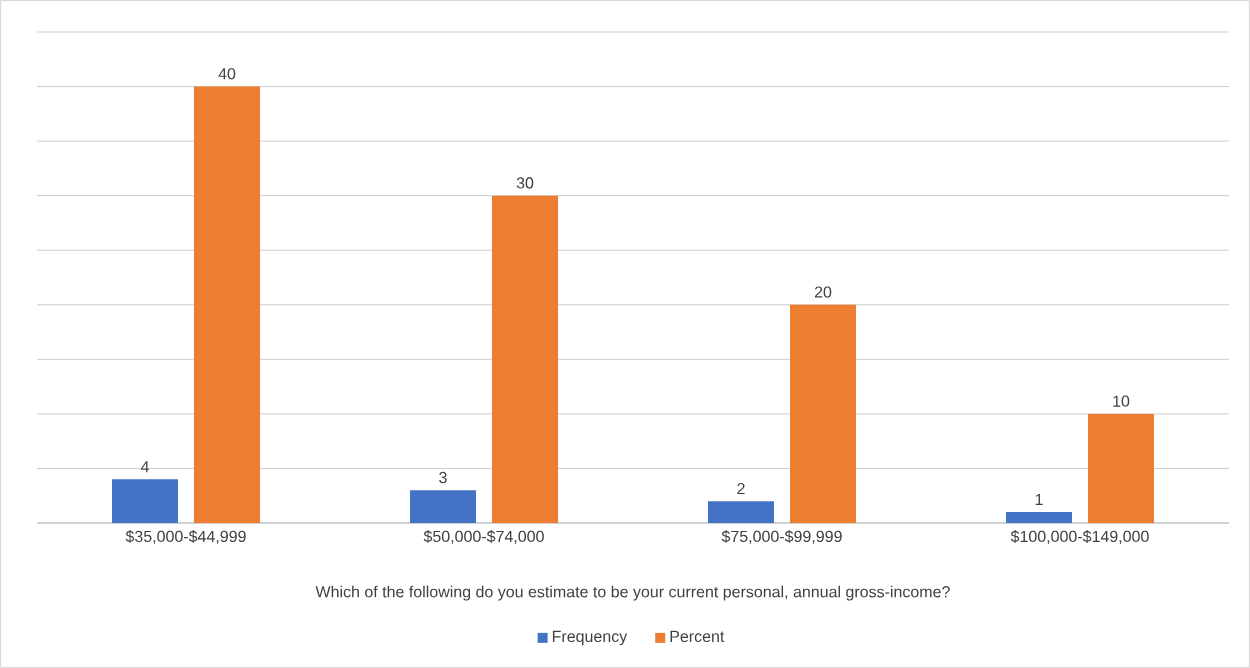  What do you see at coordinates (144, 467) in the screenshot?
I see `data-label: 4` at bounding box center [144, 467].